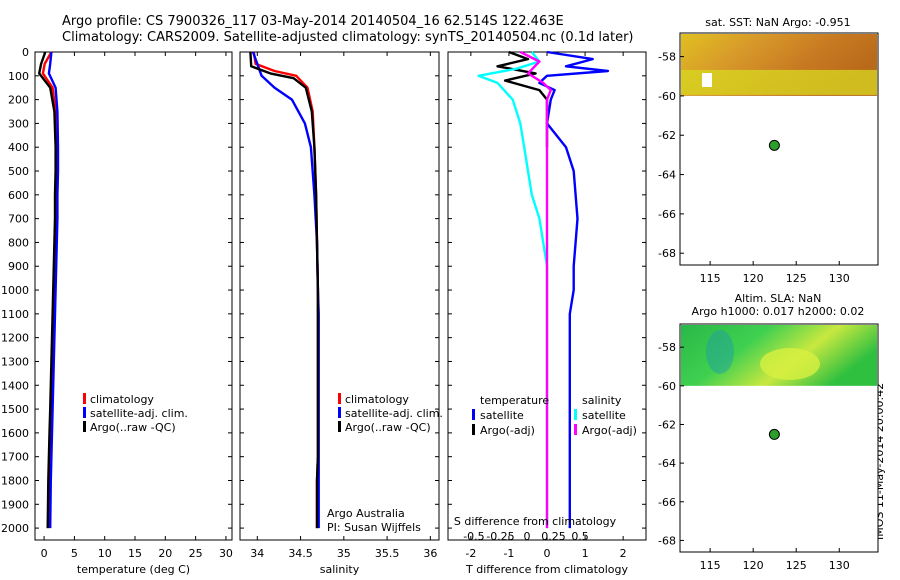 The image size is (900, 580). Describe the element at coordinates (18, 100) in the screenshot. I see `y-tick-label: 200` at that location.